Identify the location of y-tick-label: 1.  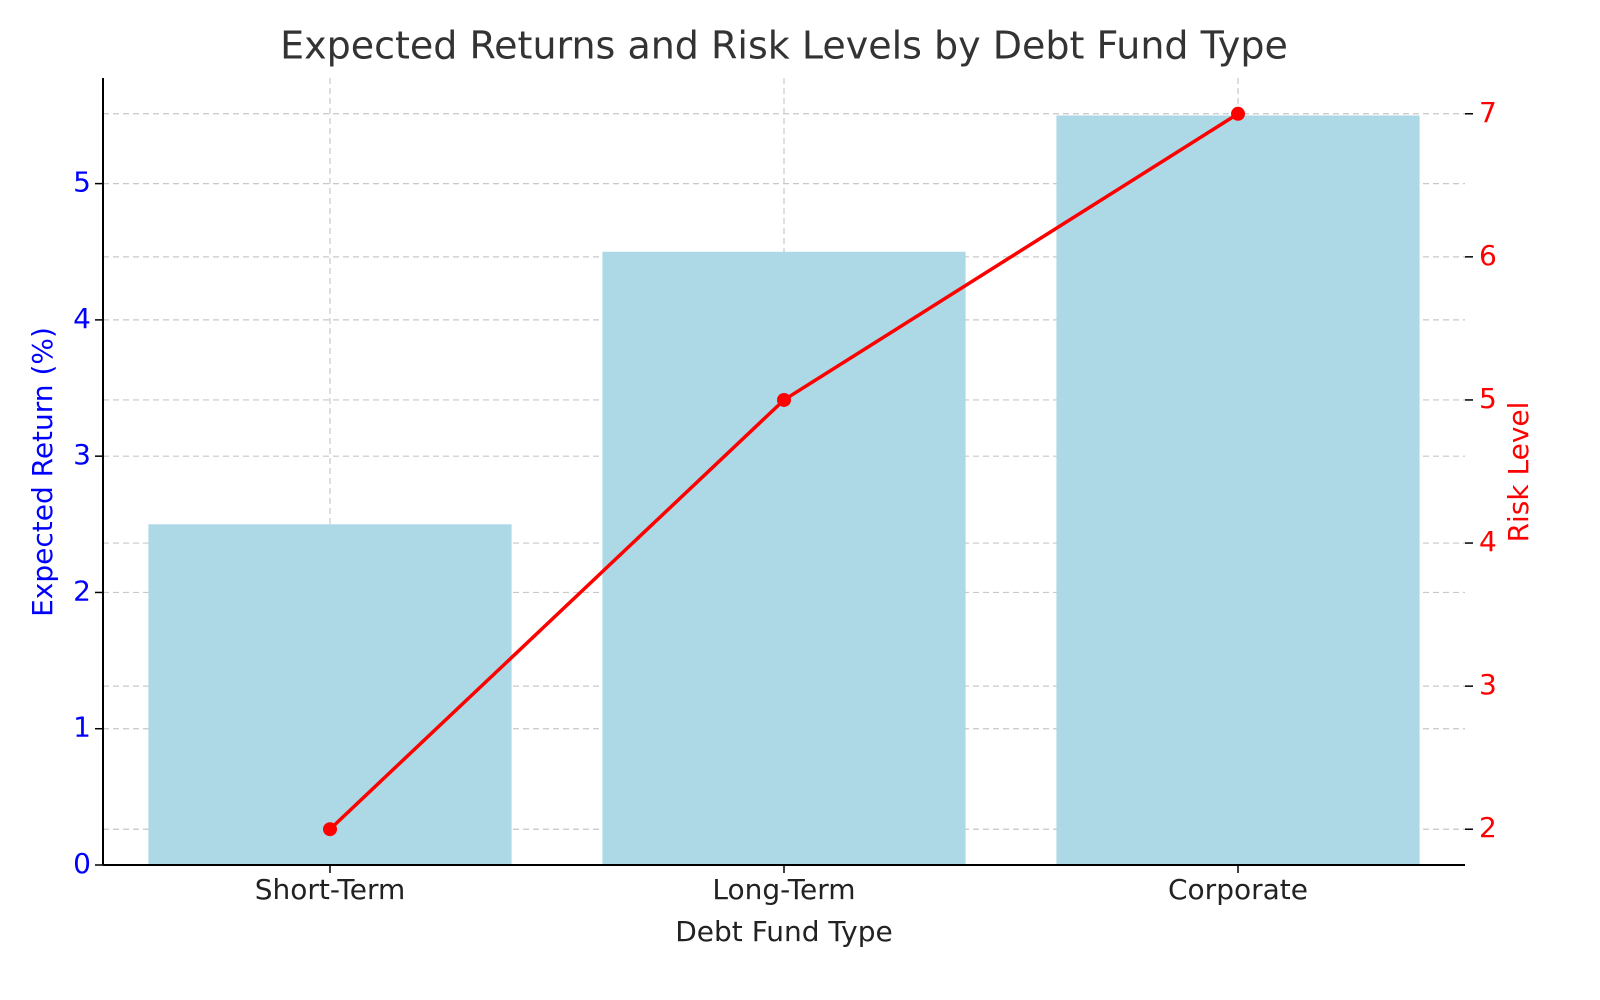
(82, 727).